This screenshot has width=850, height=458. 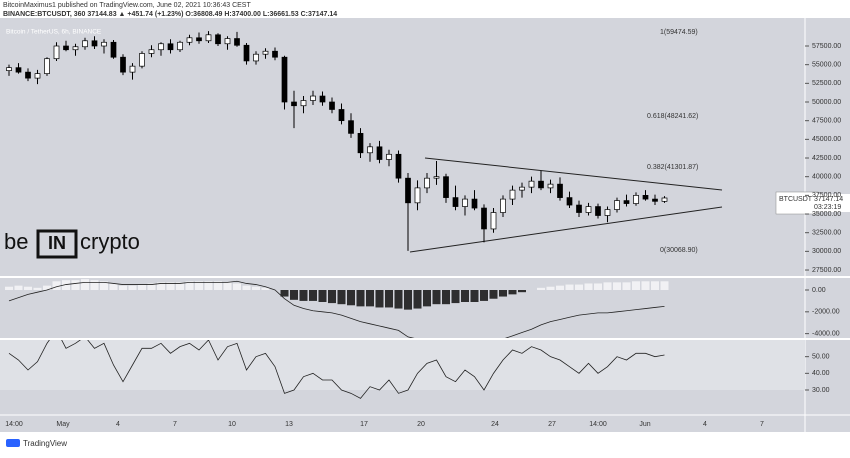 What do you see at coordinates (421, 424) in the screenshot?
I see `x-tick-label: 20` at bounding box center [421, 424].